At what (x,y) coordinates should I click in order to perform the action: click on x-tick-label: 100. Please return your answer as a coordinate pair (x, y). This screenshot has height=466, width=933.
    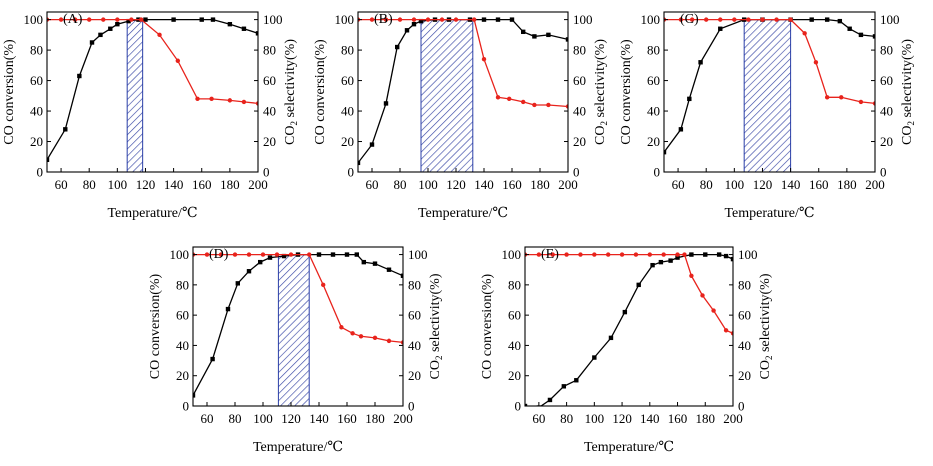
    Looking at the image, I should click on (595, 418).